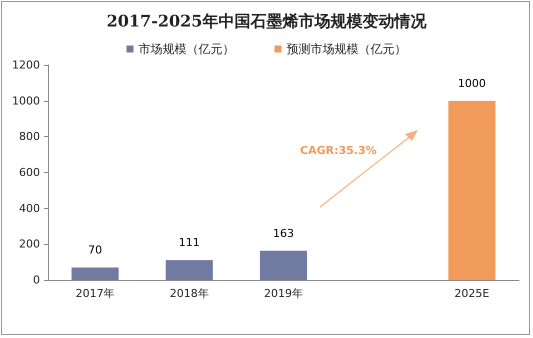  I want to click on data-label: 1000, so click(472, 83).